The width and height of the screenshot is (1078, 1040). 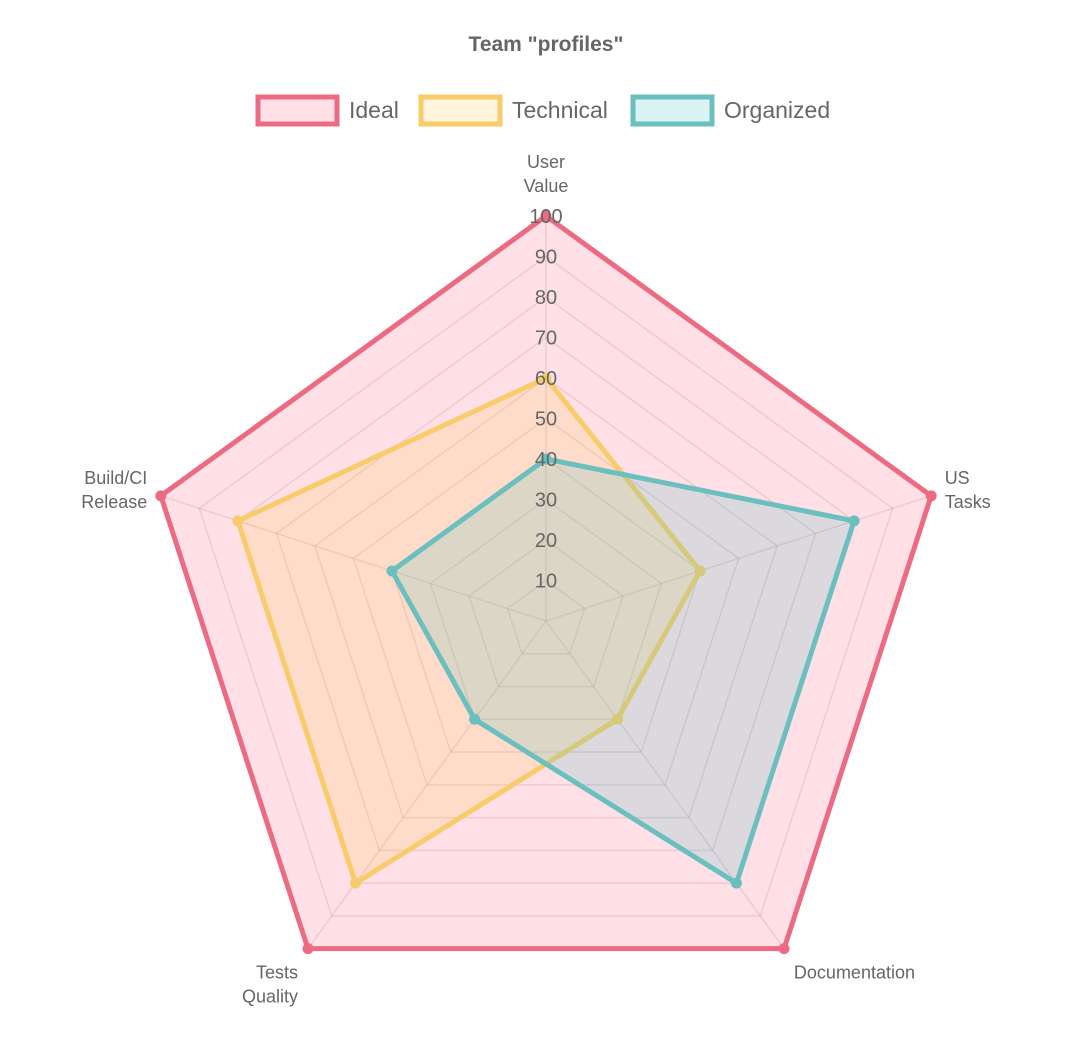 I want to click on tick-label: 50, so click(x=546, y=420).